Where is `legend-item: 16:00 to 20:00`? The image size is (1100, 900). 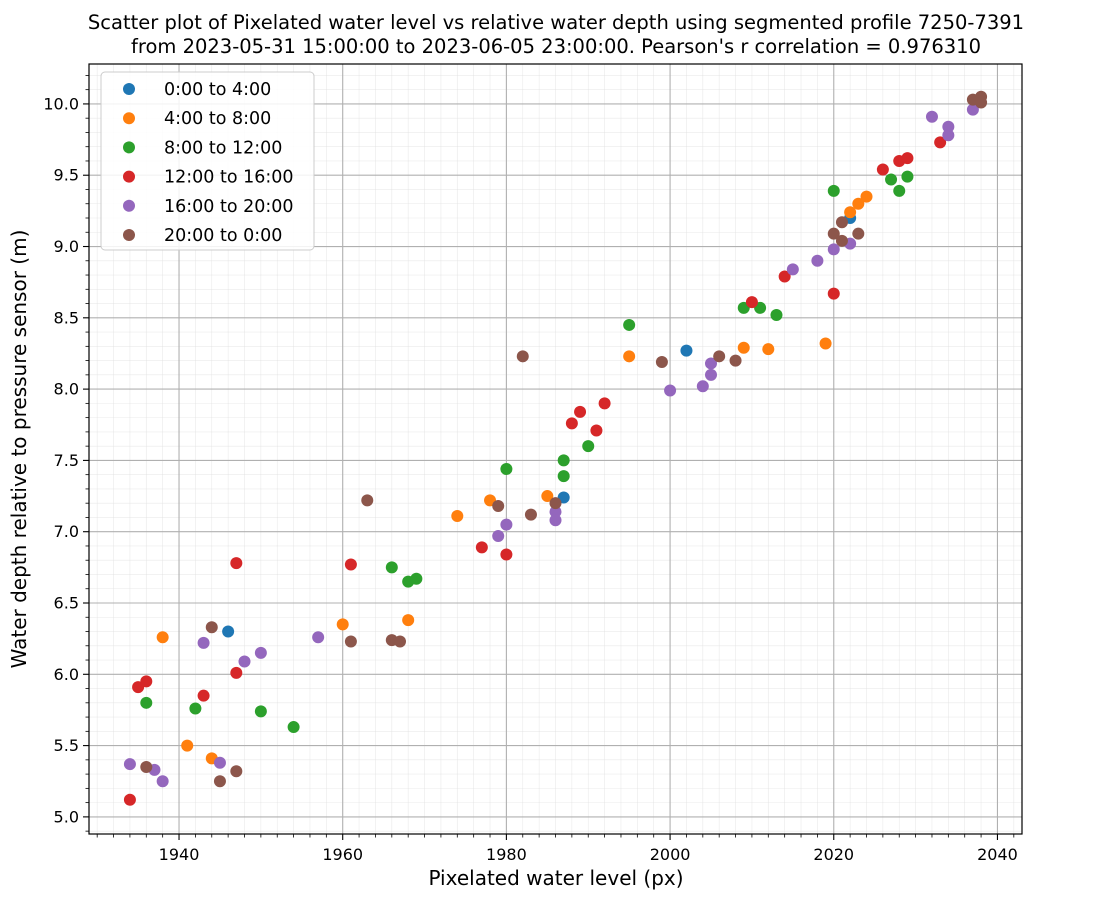 legend-item: 16:00 to 20:00 is located at coordinates (208, 207).